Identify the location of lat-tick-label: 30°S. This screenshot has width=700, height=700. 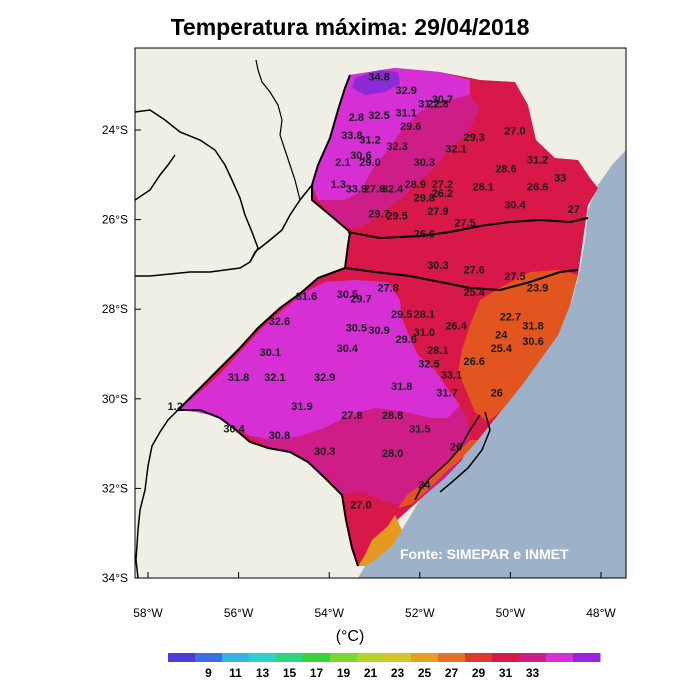
(115, 399).